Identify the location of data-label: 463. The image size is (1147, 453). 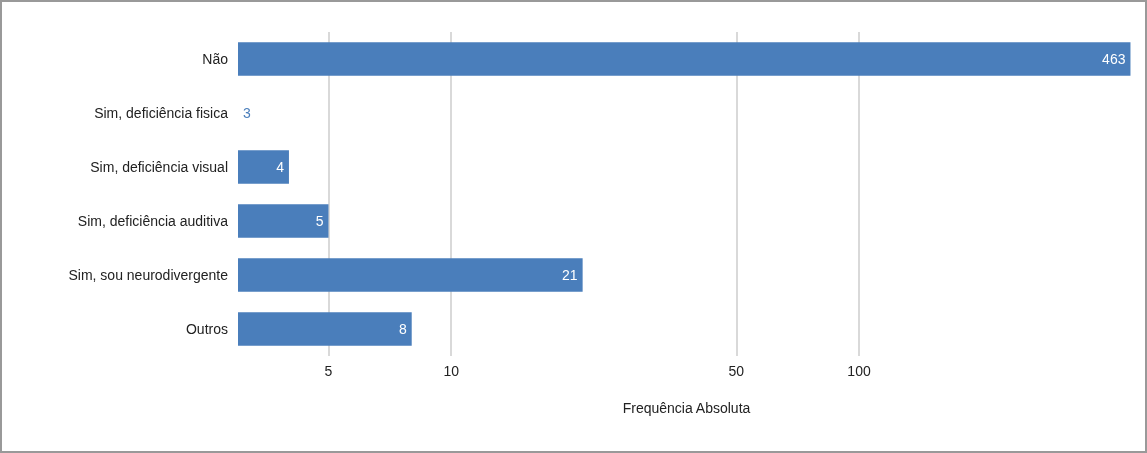
(1114, 59).